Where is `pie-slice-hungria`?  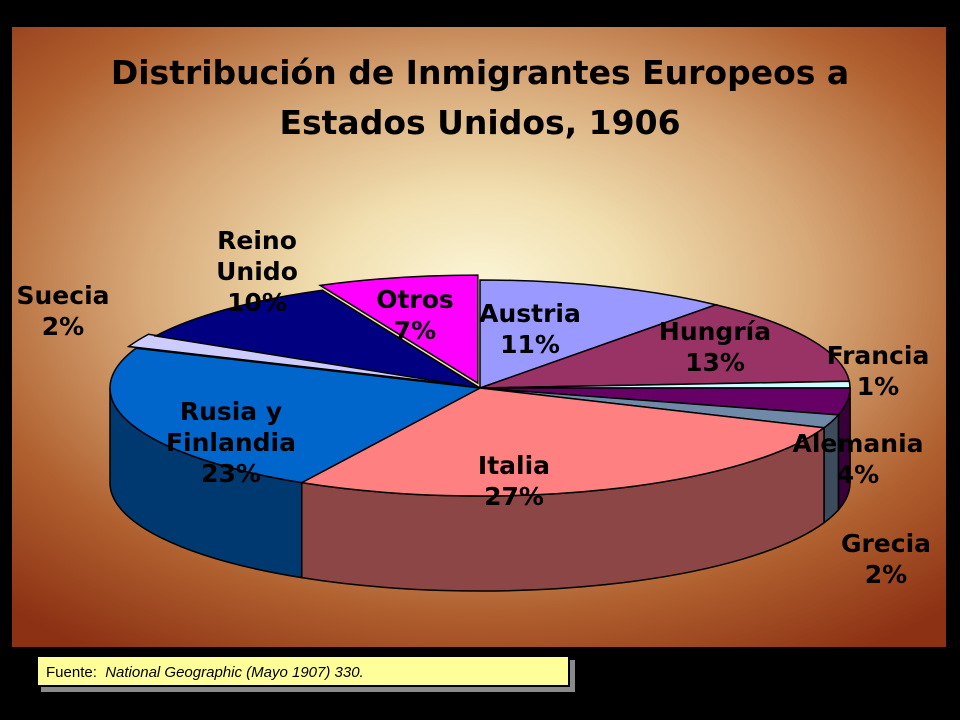 pie-slice-hungria is located at coordinates (665, 346).